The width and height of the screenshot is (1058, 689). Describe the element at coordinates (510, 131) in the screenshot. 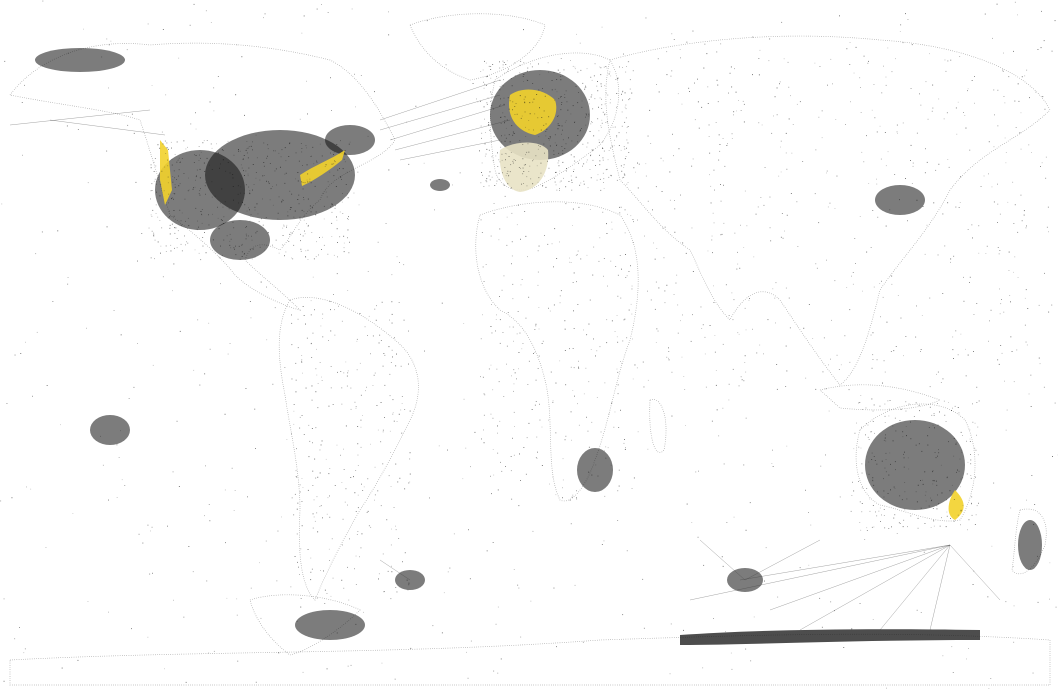

I see `europe-density` at that location.